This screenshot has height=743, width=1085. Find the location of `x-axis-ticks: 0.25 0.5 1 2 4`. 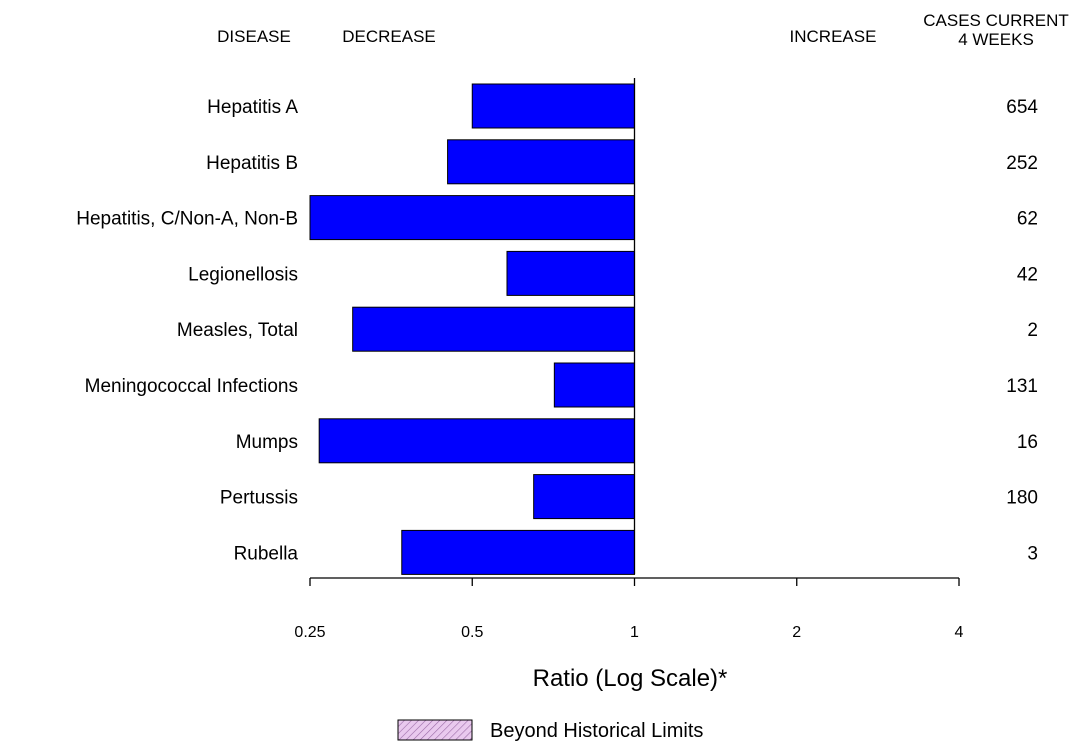

x-axis-ticks: 0.25 0.5 1 2 4 is located at coordinates (629, 609).